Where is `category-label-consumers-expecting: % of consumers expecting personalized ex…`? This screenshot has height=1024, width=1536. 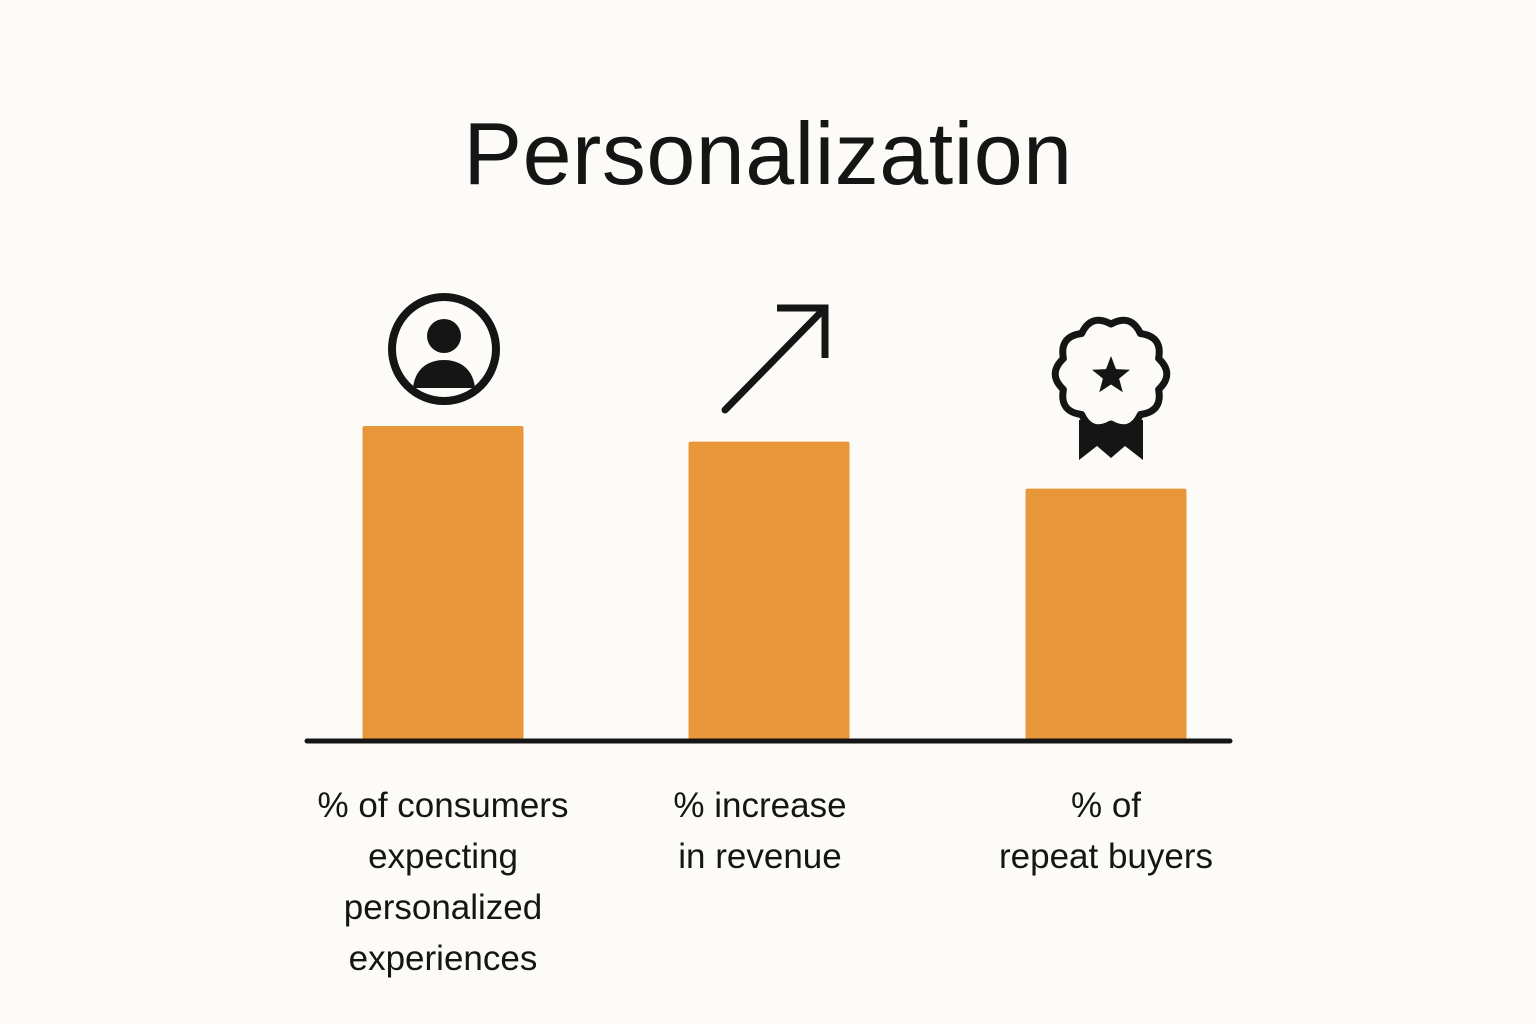 category-label-consumers-expecting: % of consumers expecting personalized ex… is located at coordinates (443, 882).